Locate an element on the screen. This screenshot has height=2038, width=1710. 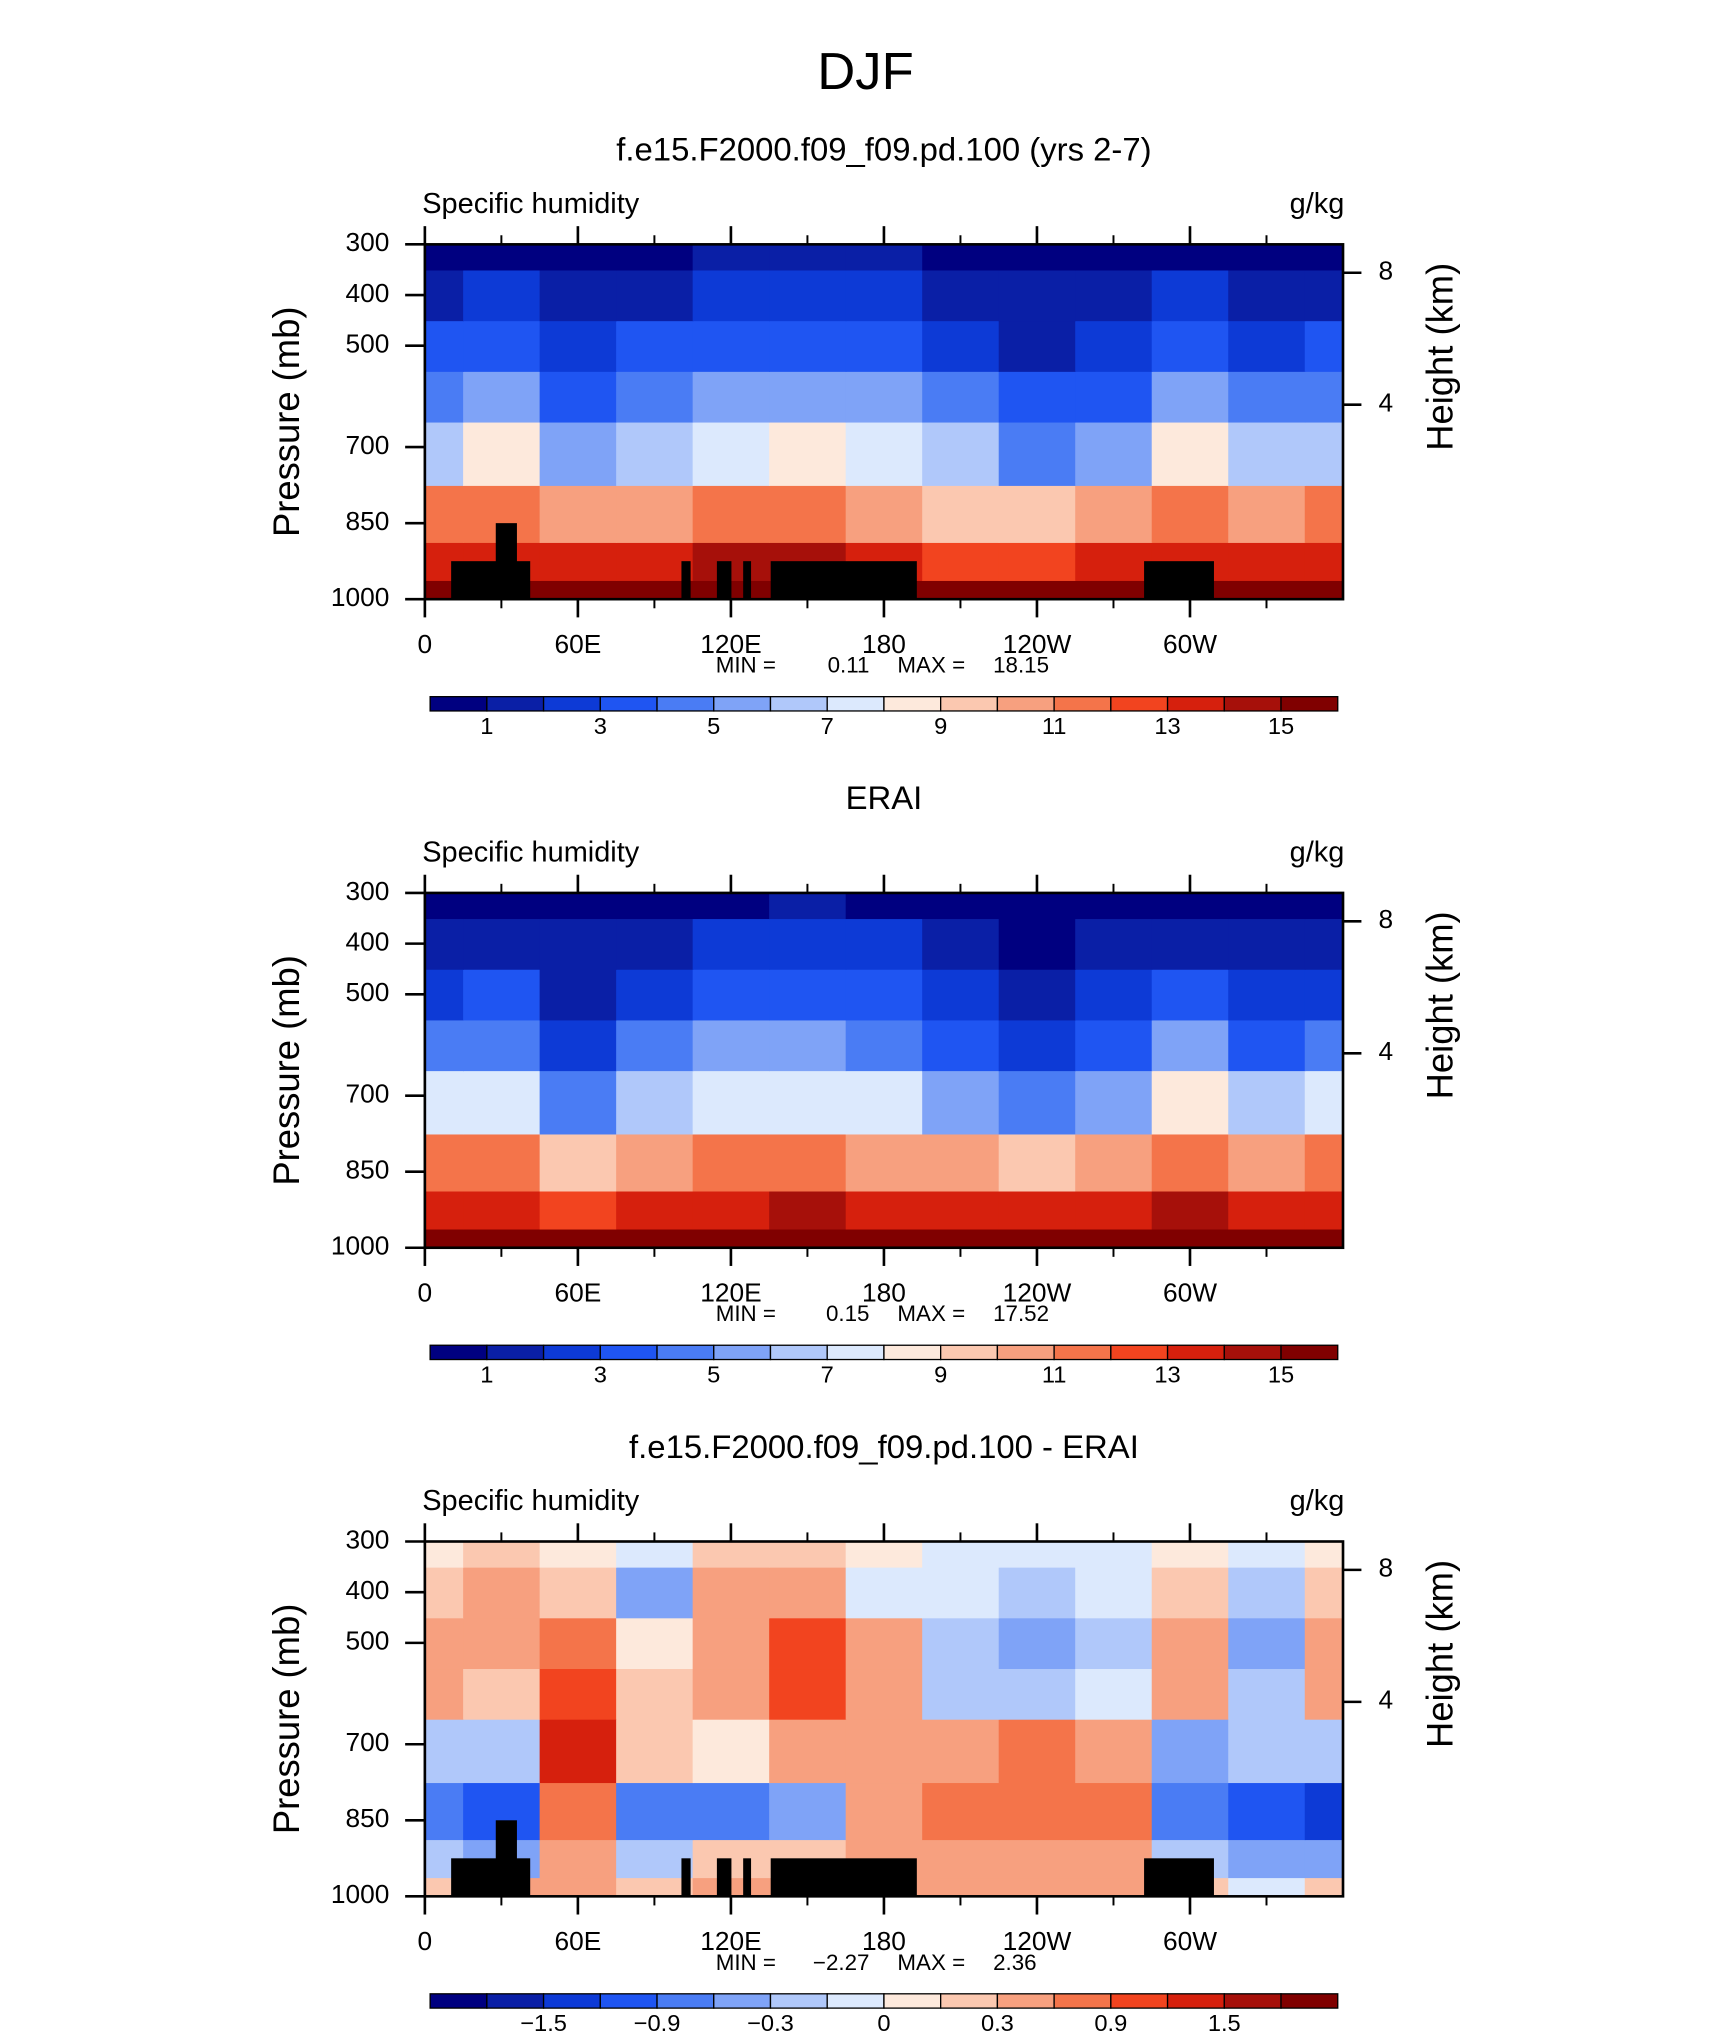
colorbar-tick-label: 11 is located at coordinates (1054, 726).